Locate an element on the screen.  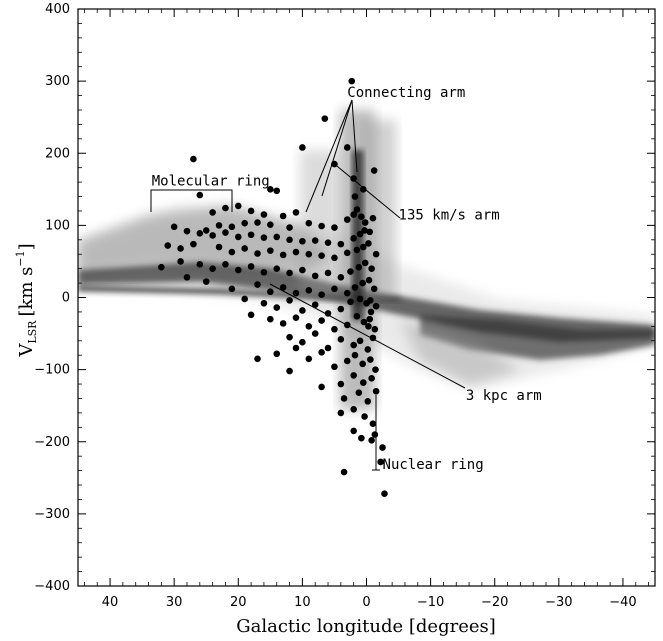
y-axis-title-main: V is located at coordinates (26, 350).